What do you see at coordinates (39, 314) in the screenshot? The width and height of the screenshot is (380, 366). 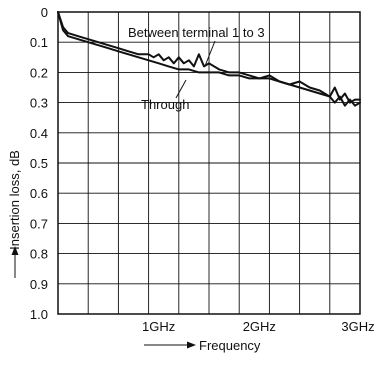 I see `y-tick-label: 1.0` at bounding box center [39, 314].